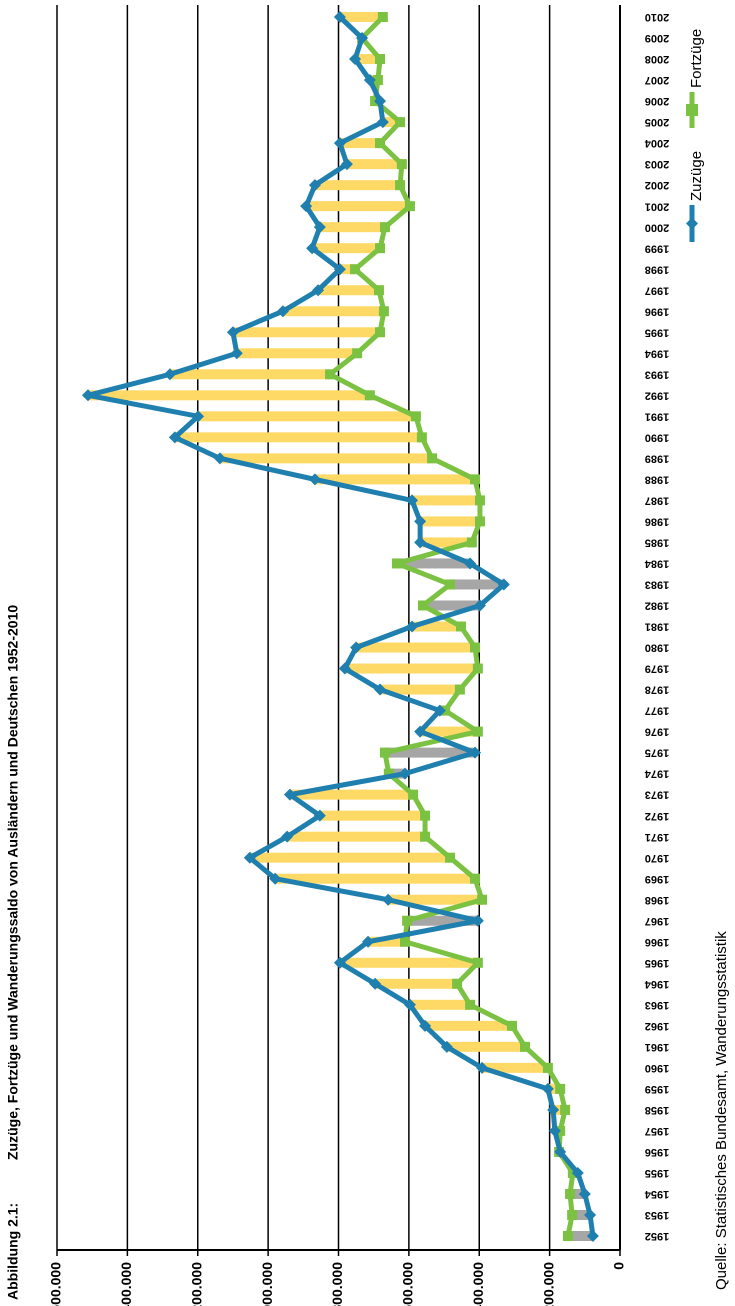 This screenshot has height=1306, width=735. What do you see at coordinates (657, 1152) in the screenshot?
I see `x-tick-label: 1956` at bounding box center [657, 1152].